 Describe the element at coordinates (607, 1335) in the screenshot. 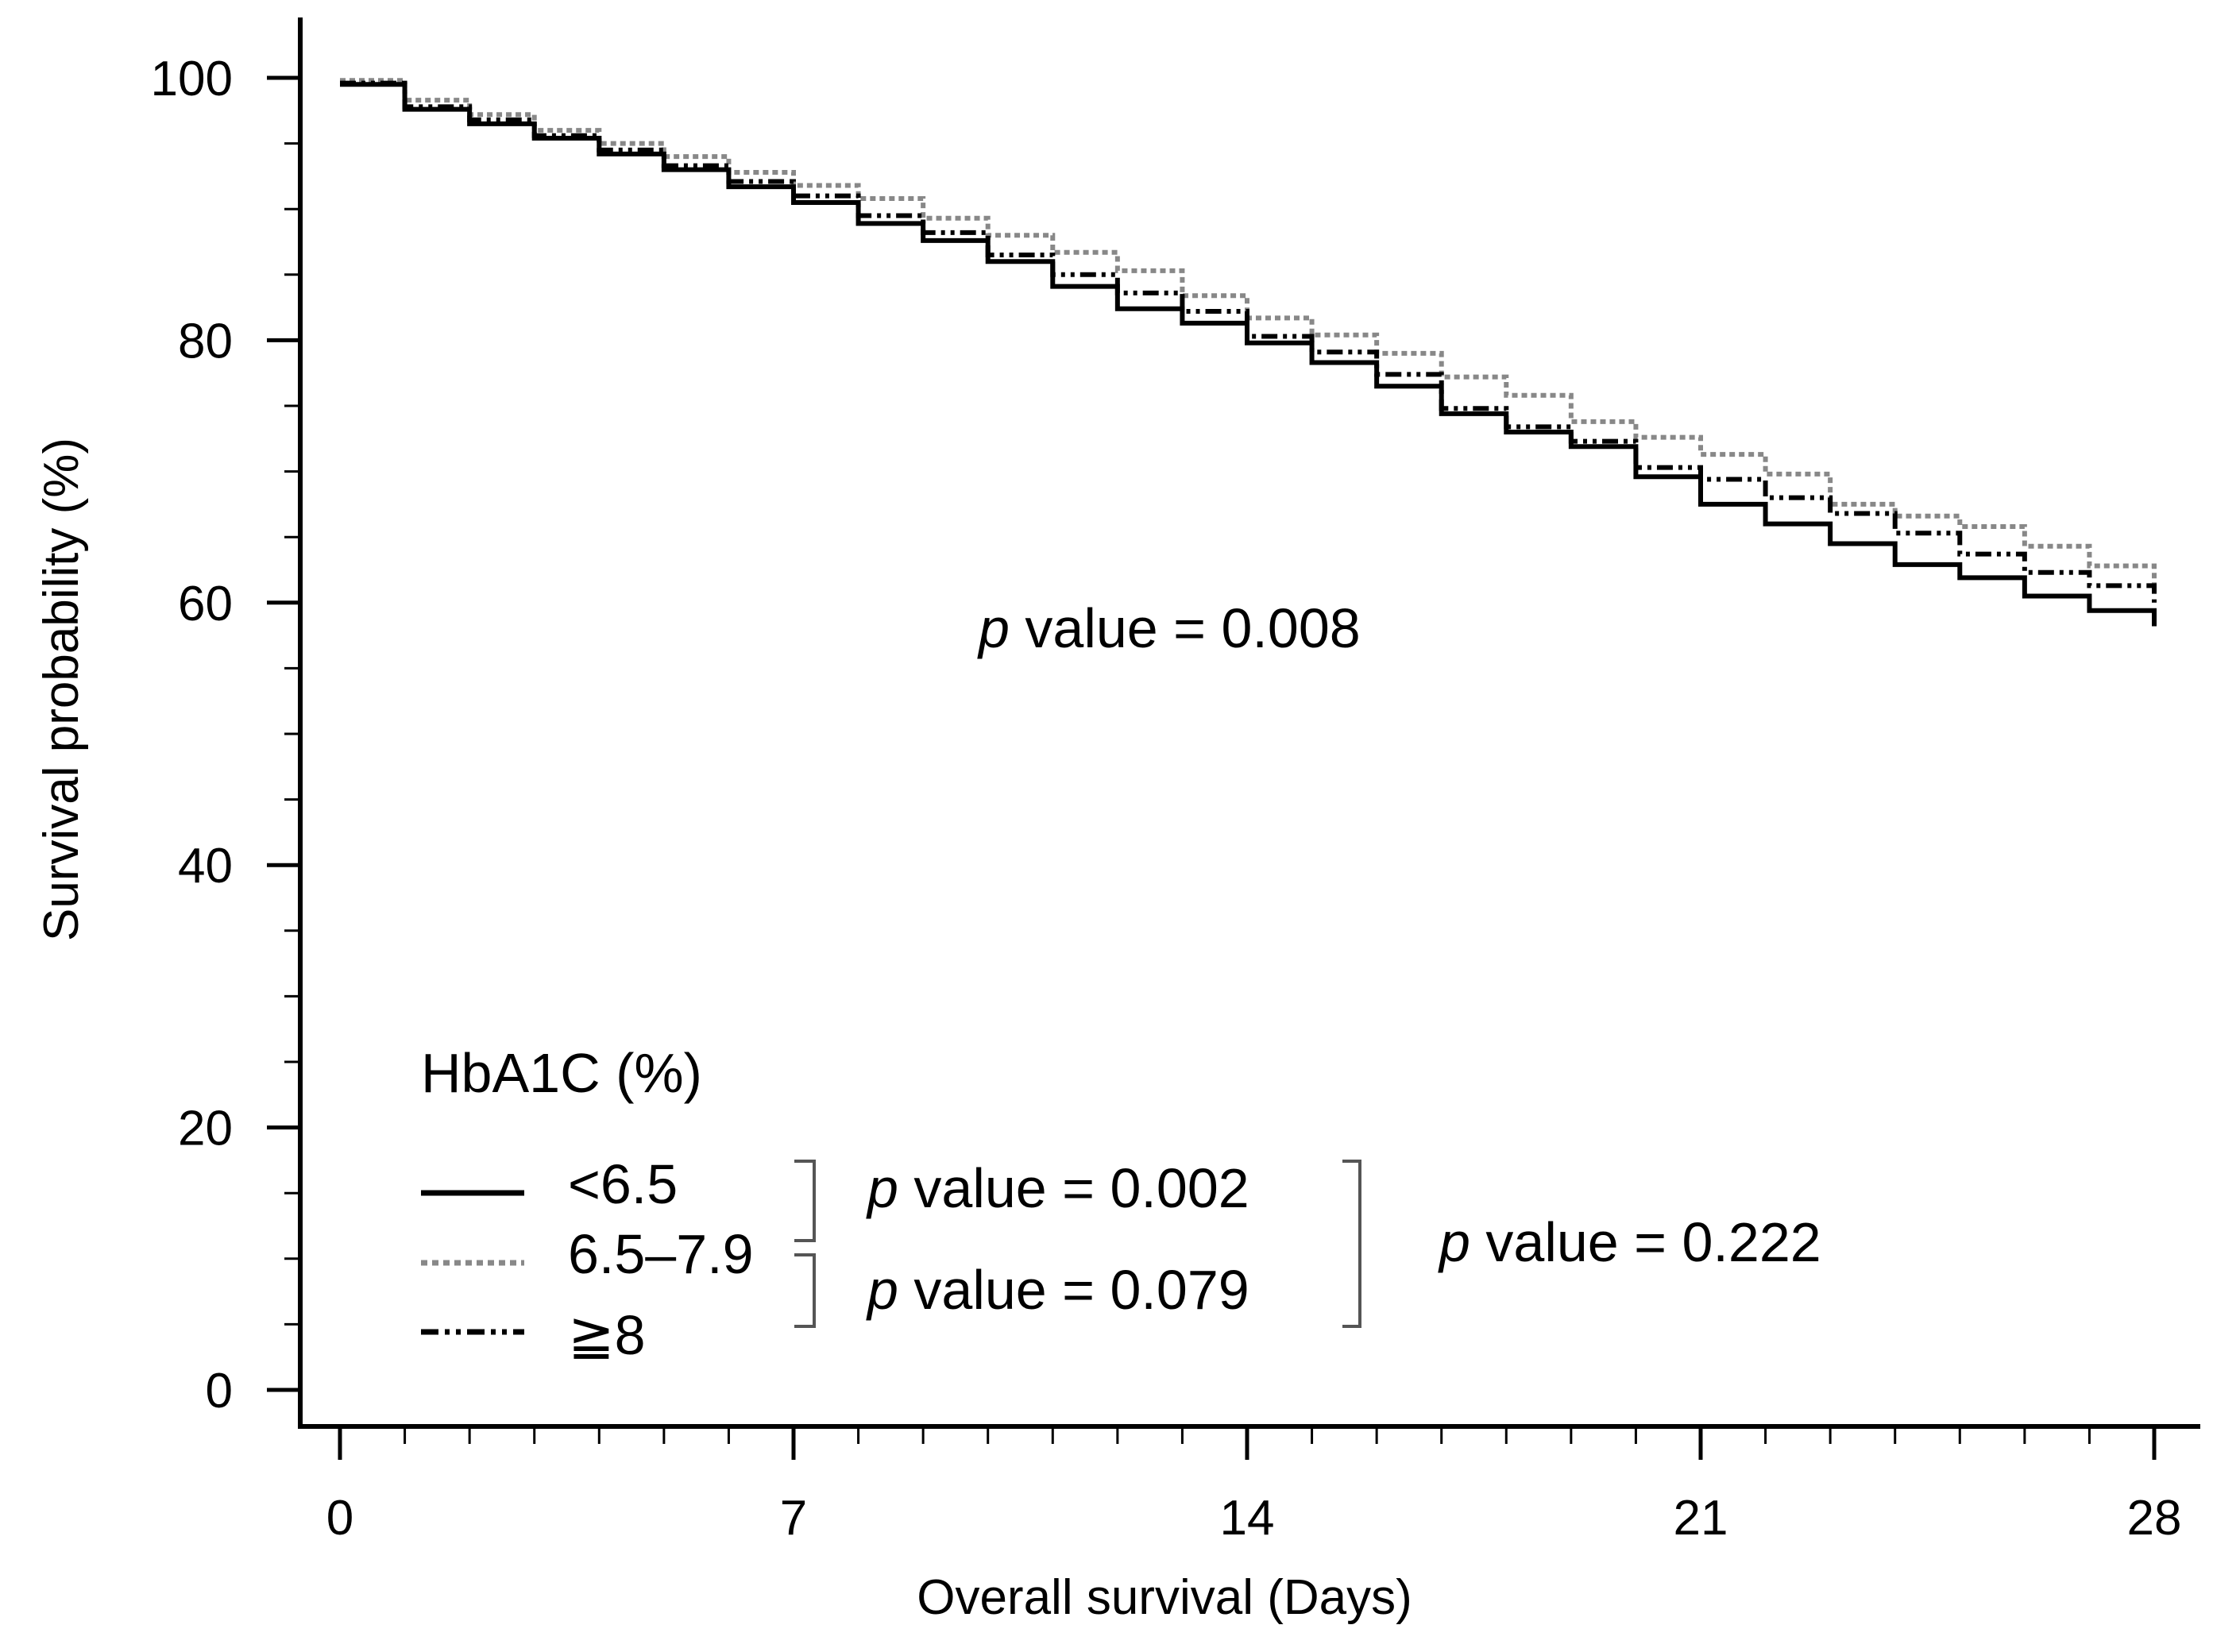

I see `legend-label-ge8: ≧8` at that location.